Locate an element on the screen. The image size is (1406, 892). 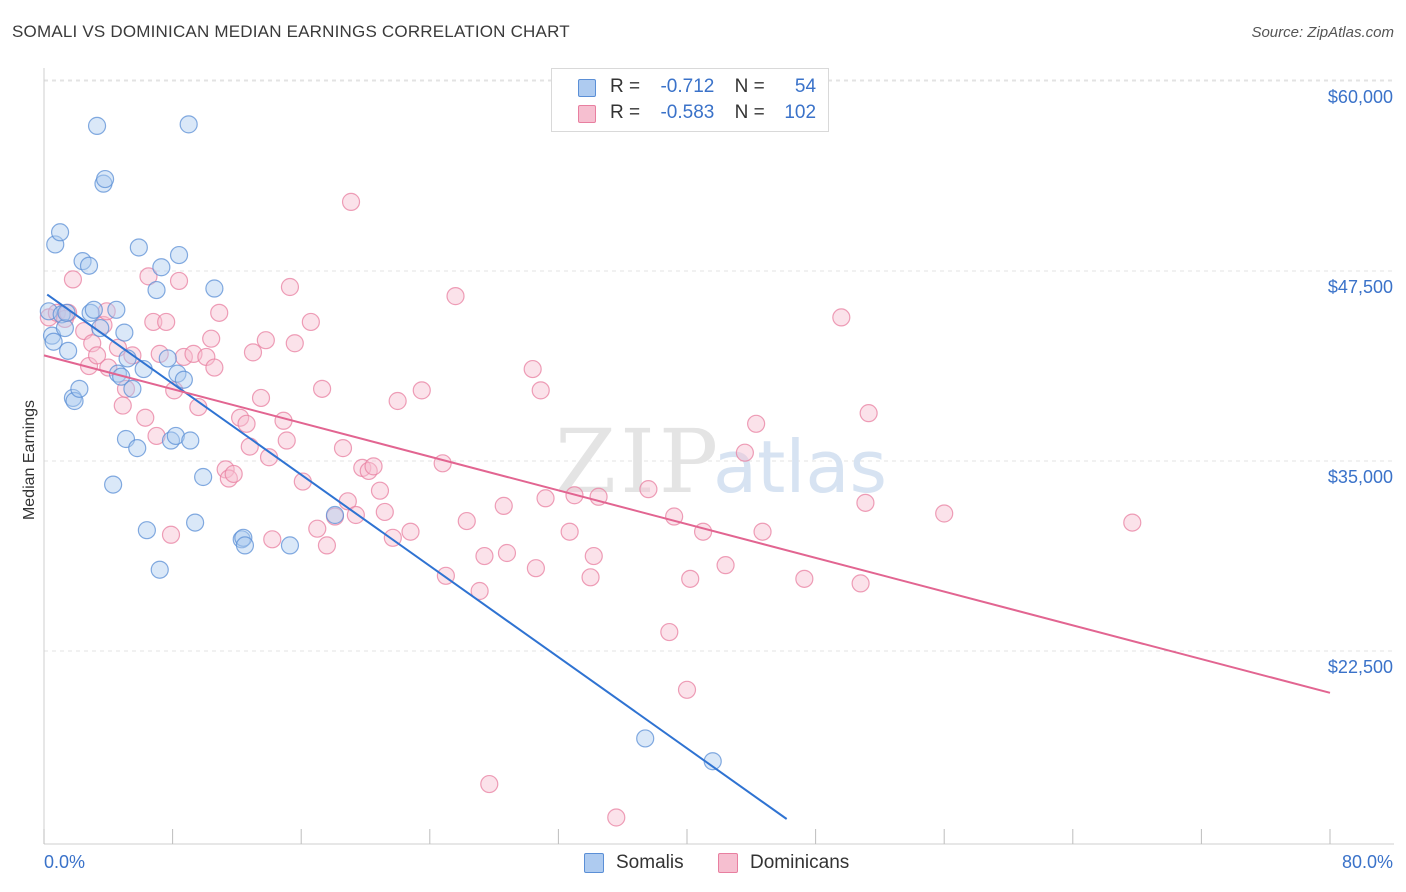
y-tick-label: $22,500 is located at coordinates (1360, 667).